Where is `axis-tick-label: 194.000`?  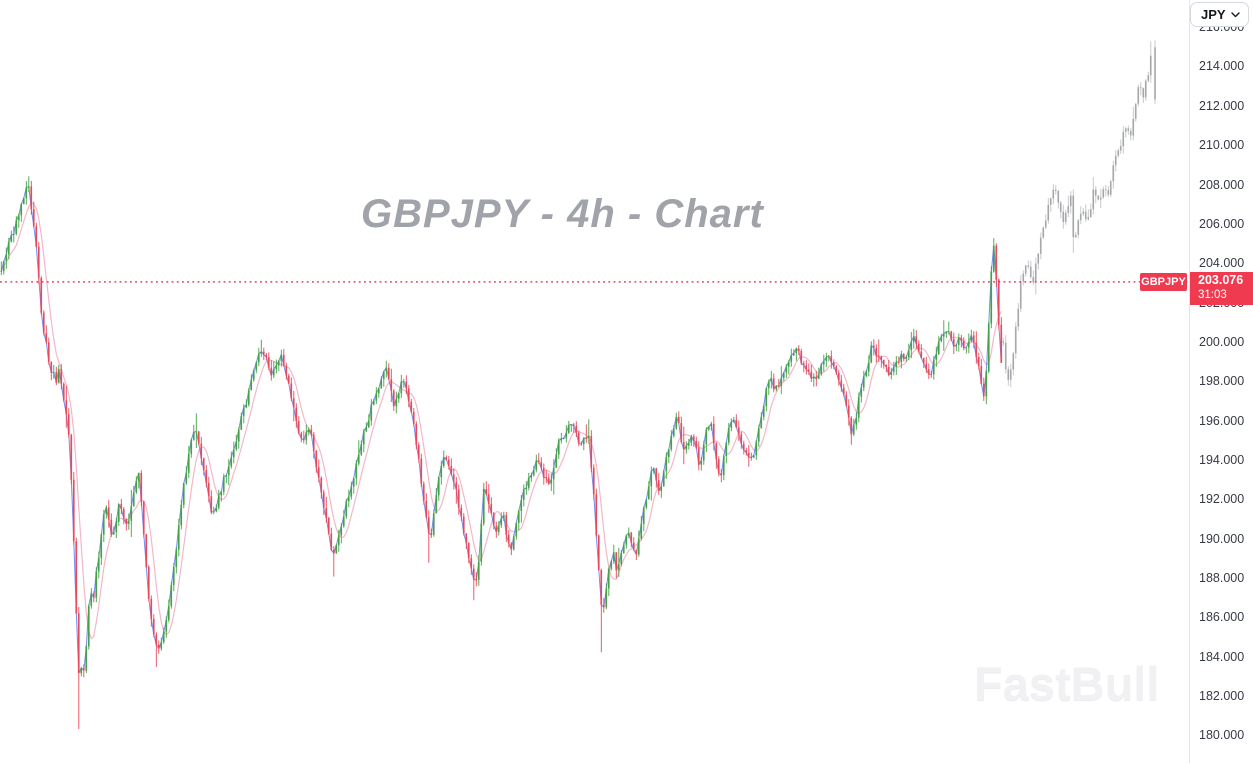
axis-tick-label: 194.000 is located at coordinates (1222, 459).